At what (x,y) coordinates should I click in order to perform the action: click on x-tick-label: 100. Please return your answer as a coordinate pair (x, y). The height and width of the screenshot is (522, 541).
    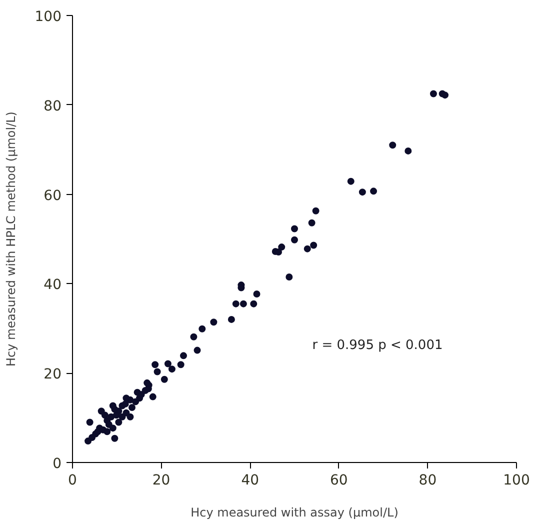
    Looking at the image, I should click on (516, 480).